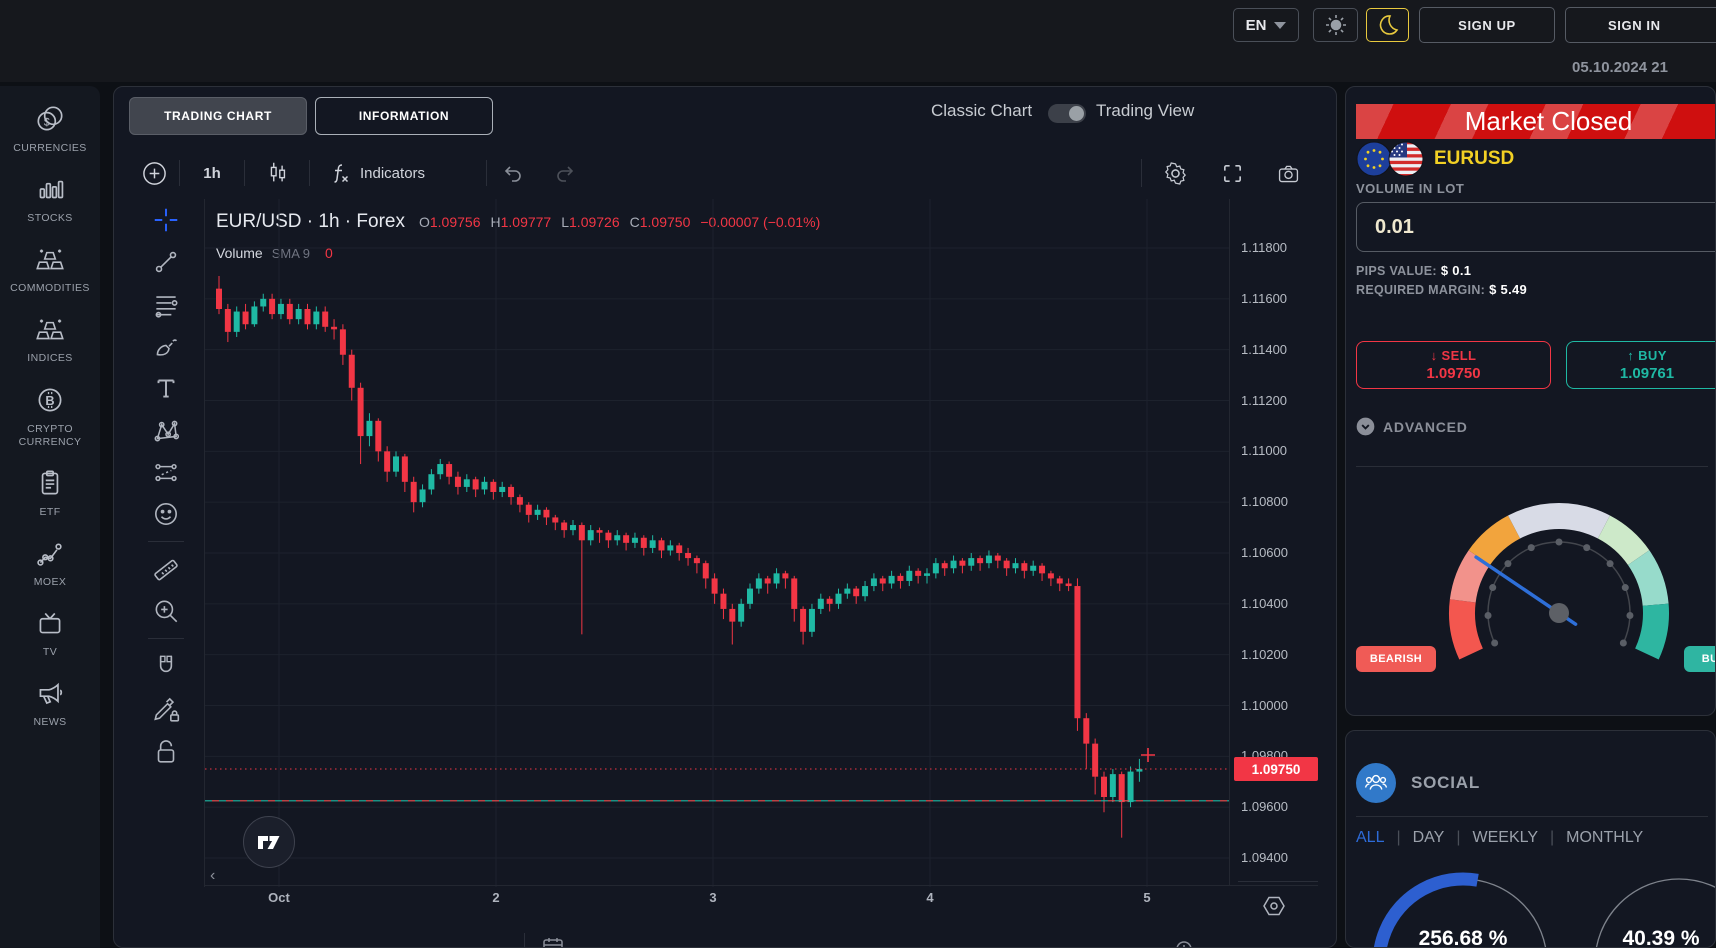 This screenshot has width=1716, height=948. I want to click on language-selector: EN, so click(1266, 25).